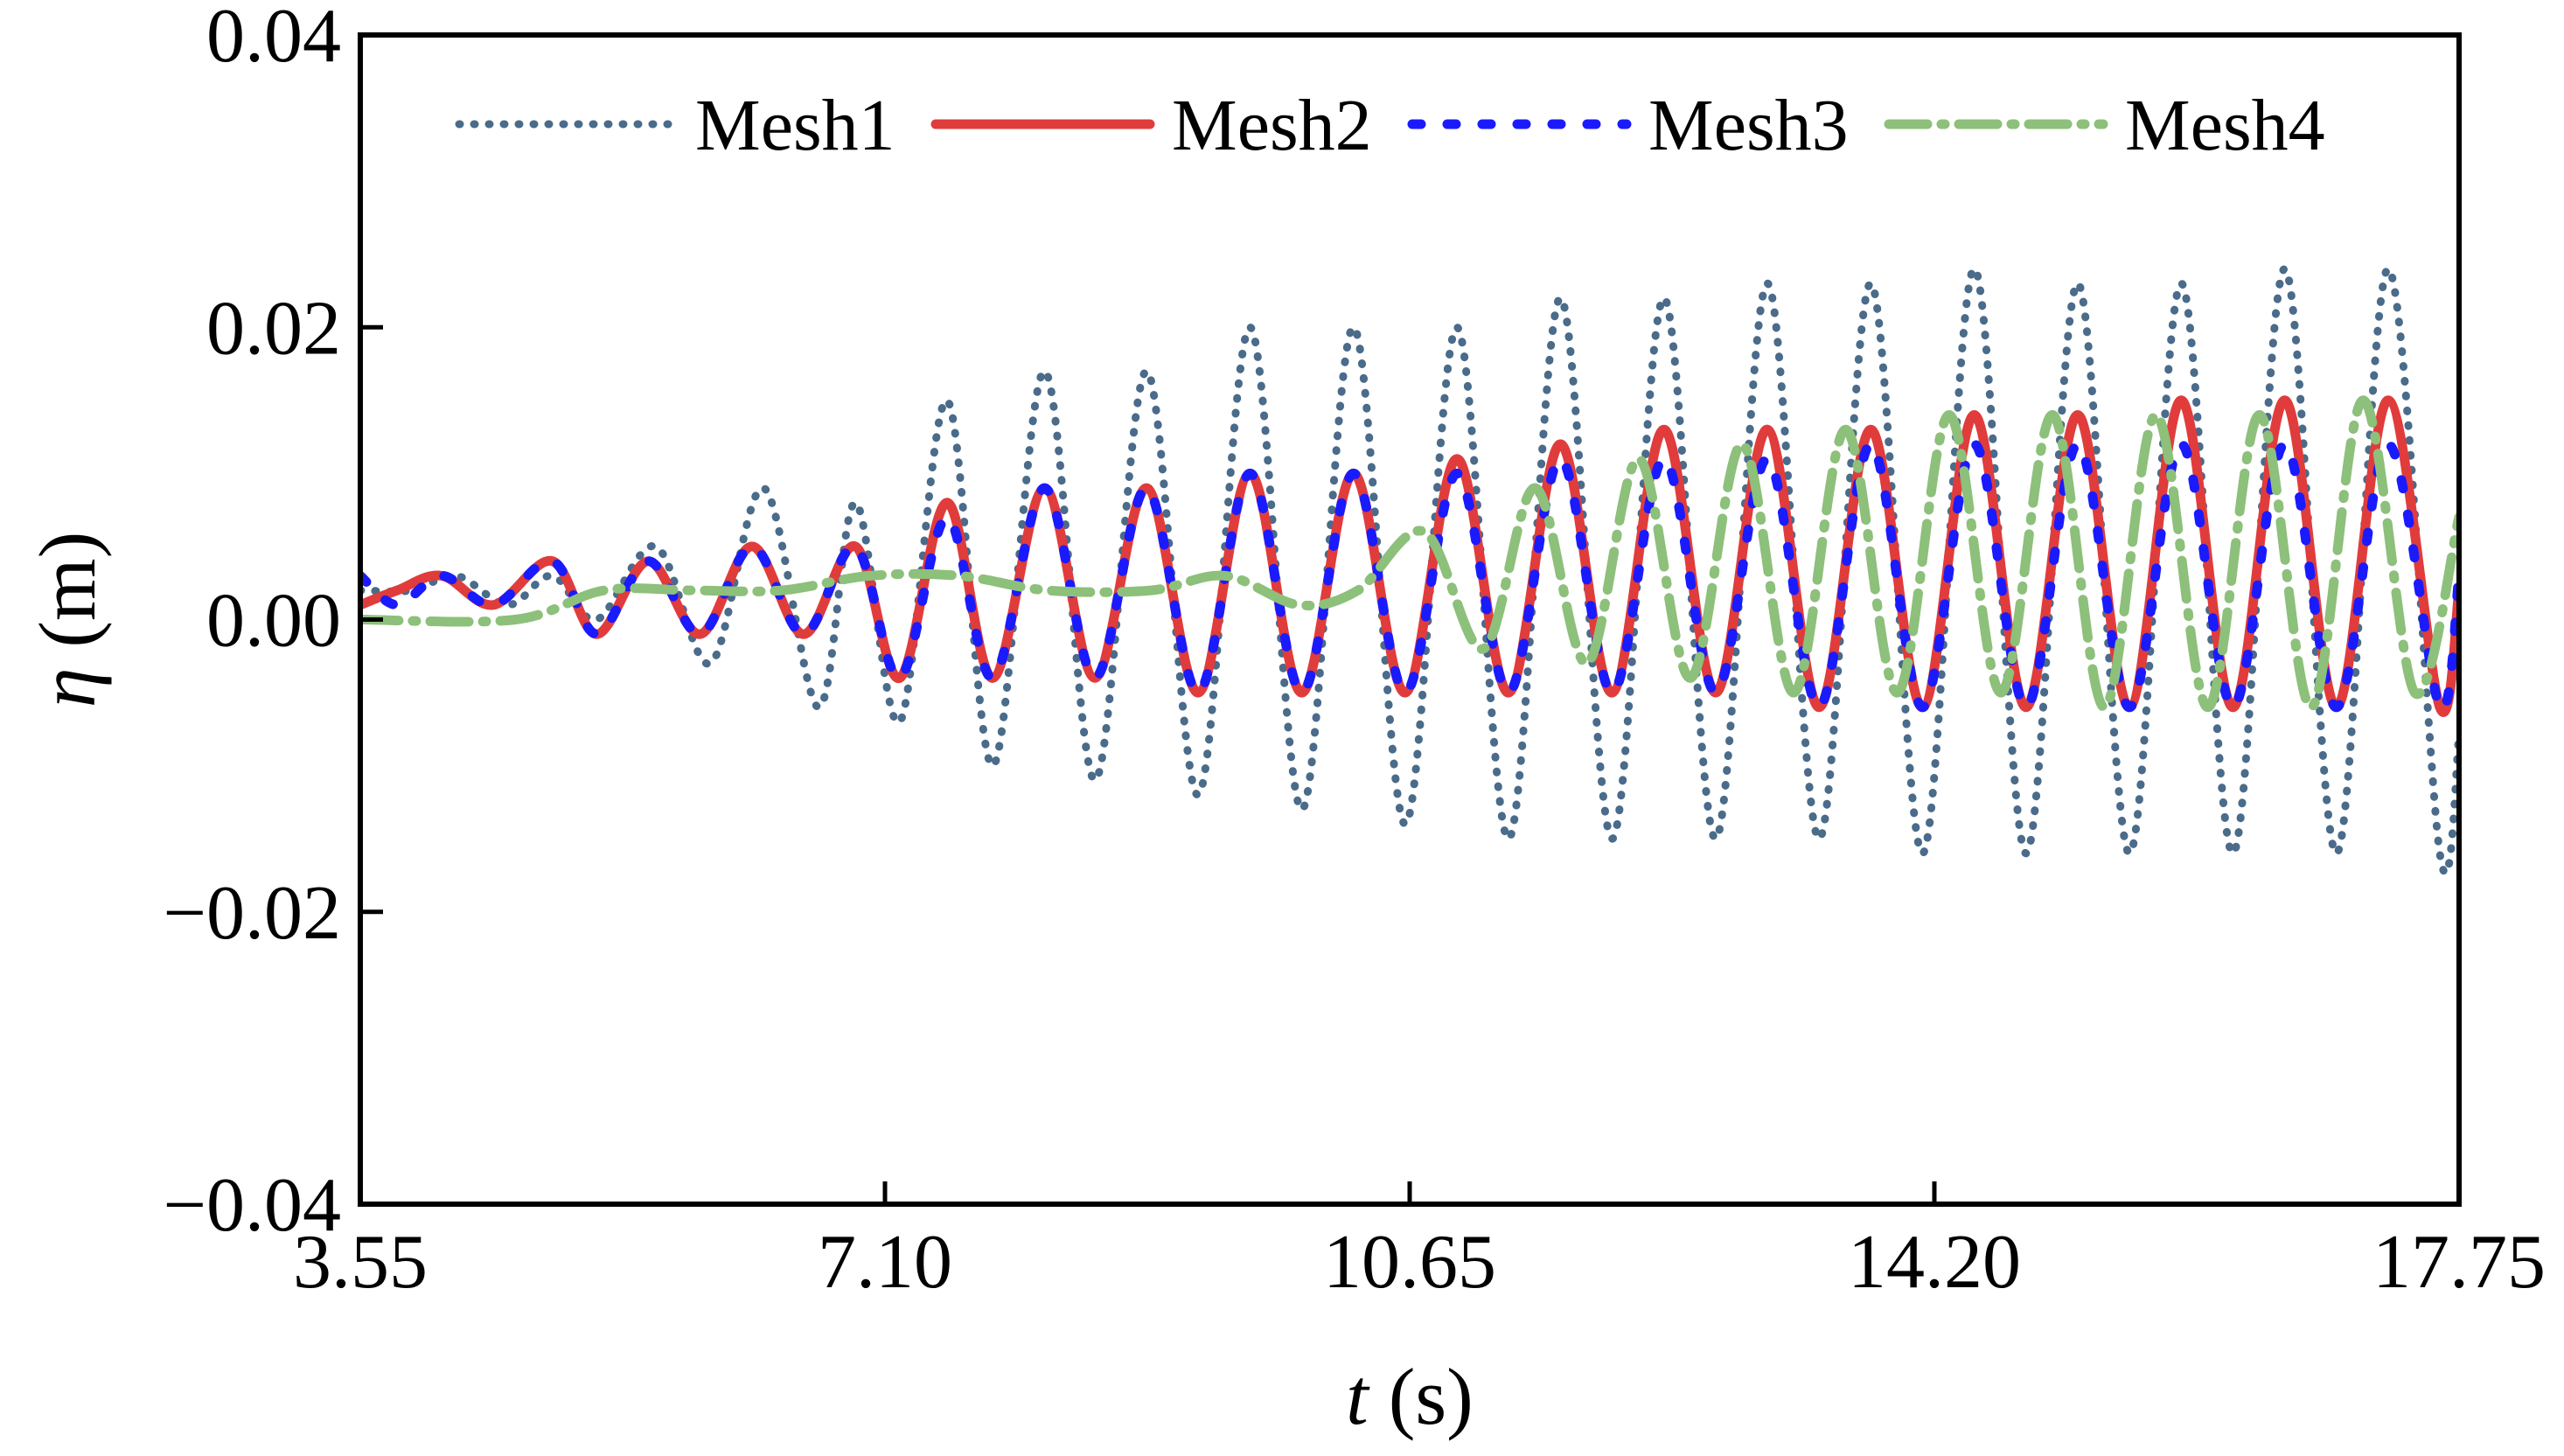 Image resolution: width=2564 pixels, height=1456 pixels. What do you see at coordinates (252, 913) in the screenshot?
I see `y-tick-label: −0.02` at bounding box center [252, 913].